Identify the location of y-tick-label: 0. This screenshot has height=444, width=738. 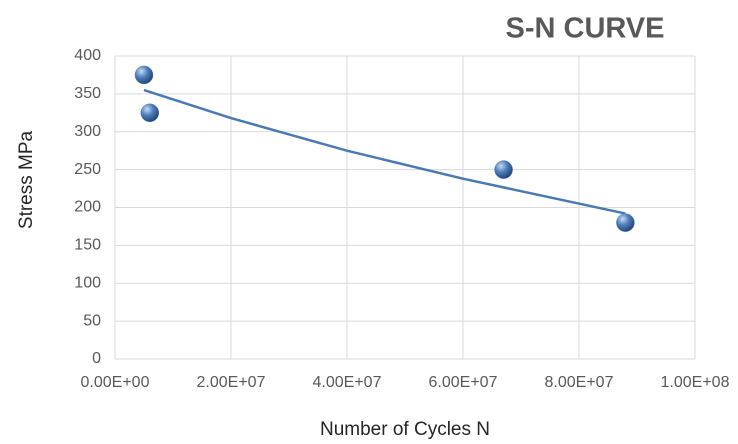
(96, 358).